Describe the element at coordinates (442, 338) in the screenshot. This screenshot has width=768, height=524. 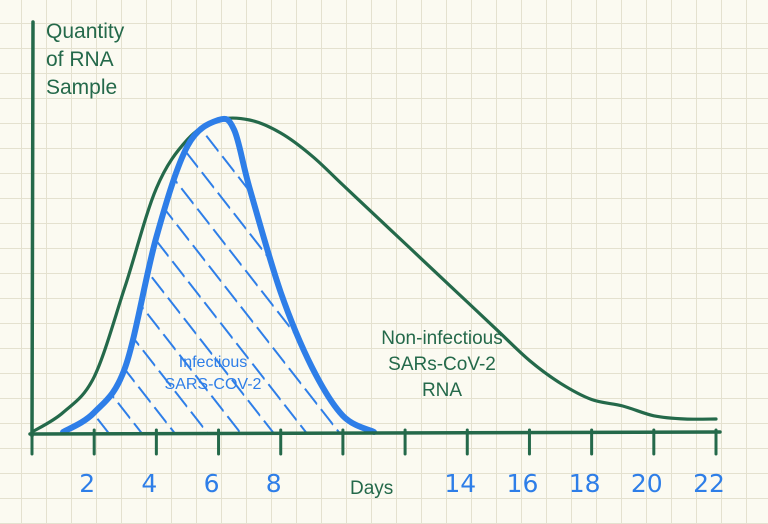
I see `non-infectious-annotation-line-1: Non-infectious` at that location.